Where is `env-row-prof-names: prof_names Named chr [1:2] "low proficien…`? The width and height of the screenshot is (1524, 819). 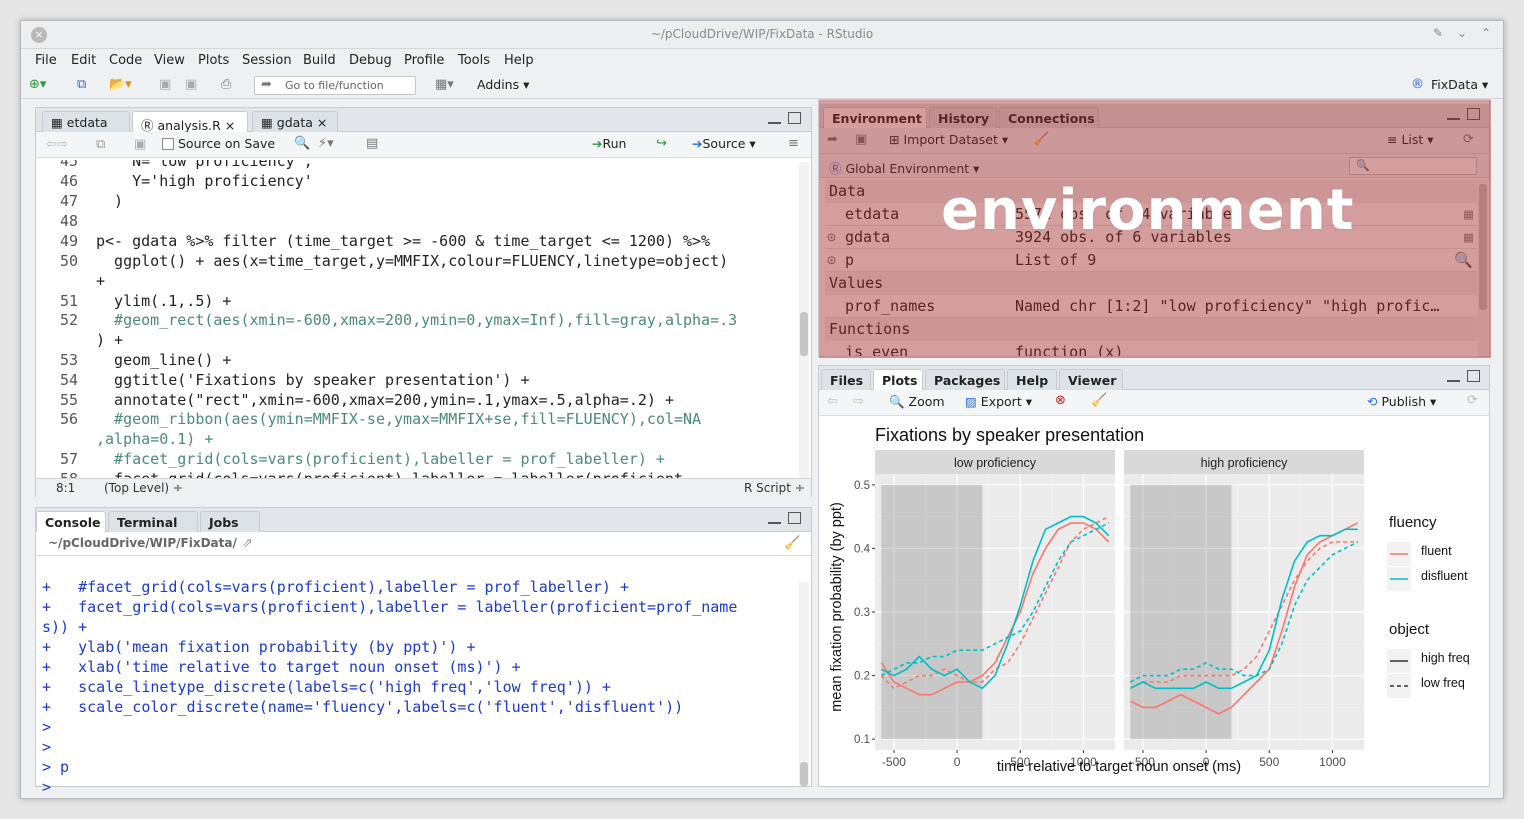 env-row-prof-names: prof_names Named chr [1:2] "low proficien… is located at coordinates (1152, 306).